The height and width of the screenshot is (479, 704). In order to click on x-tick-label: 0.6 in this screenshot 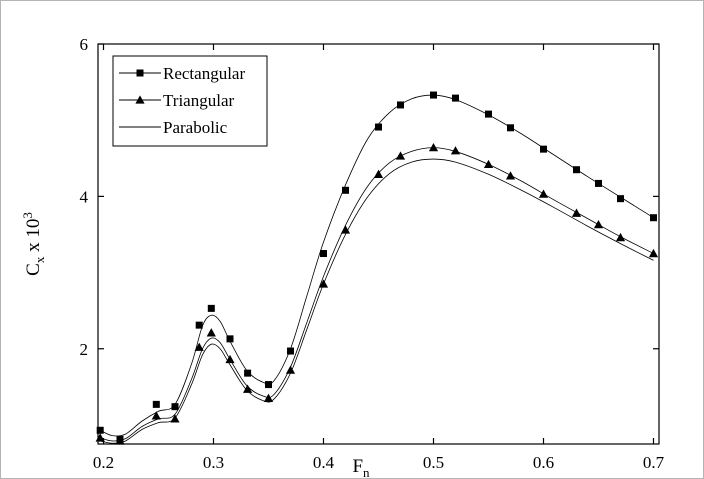, I will do `click(543, 462)`.